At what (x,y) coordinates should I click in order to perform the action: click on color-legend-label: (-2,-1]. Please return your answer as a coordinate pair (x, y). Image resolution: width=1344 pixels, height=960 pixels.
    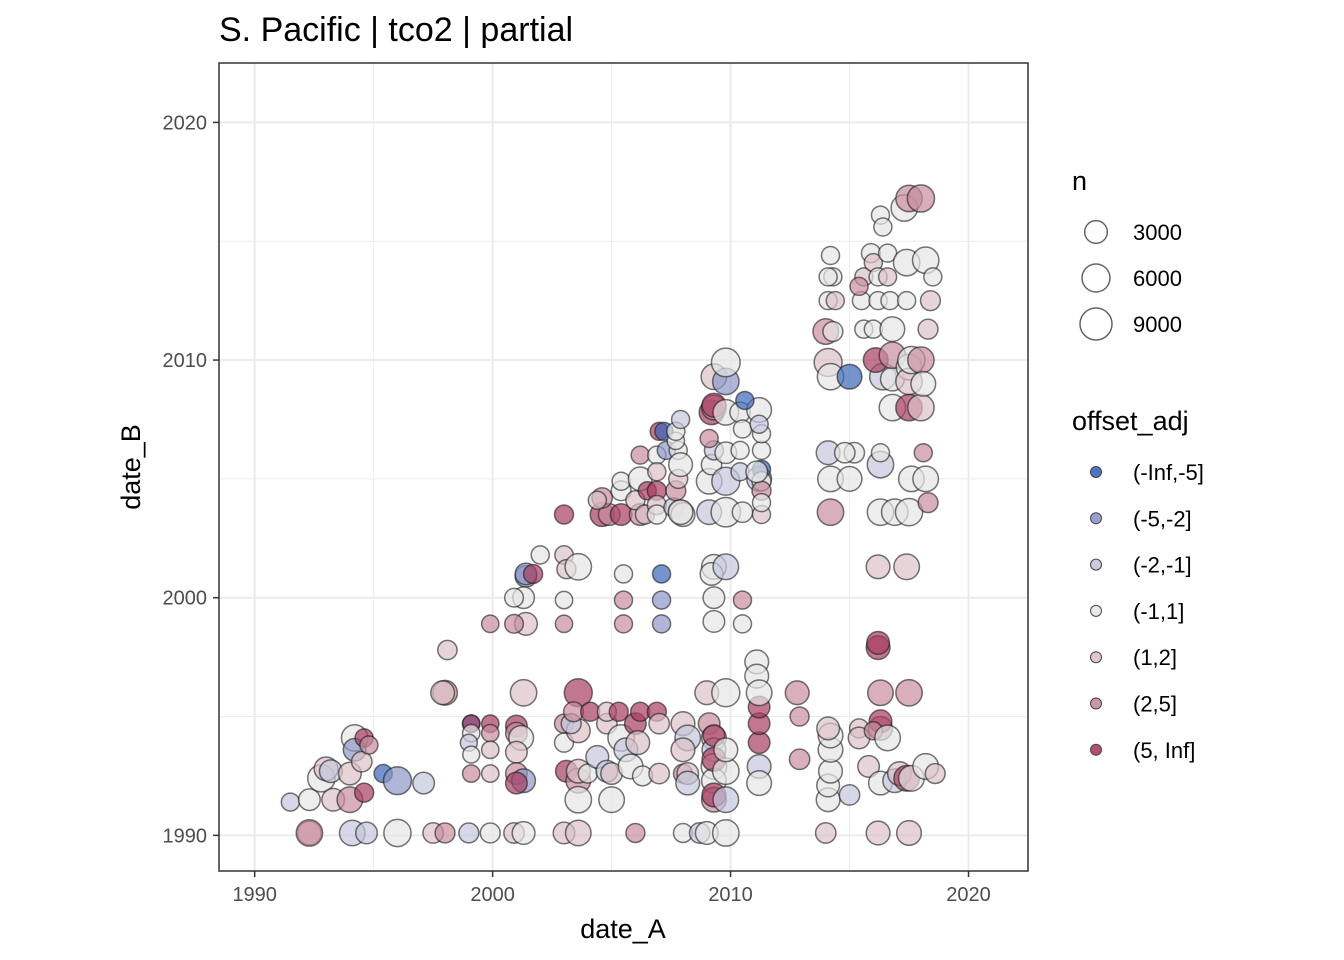
    Looking at the image, I should click on (1162, 565).